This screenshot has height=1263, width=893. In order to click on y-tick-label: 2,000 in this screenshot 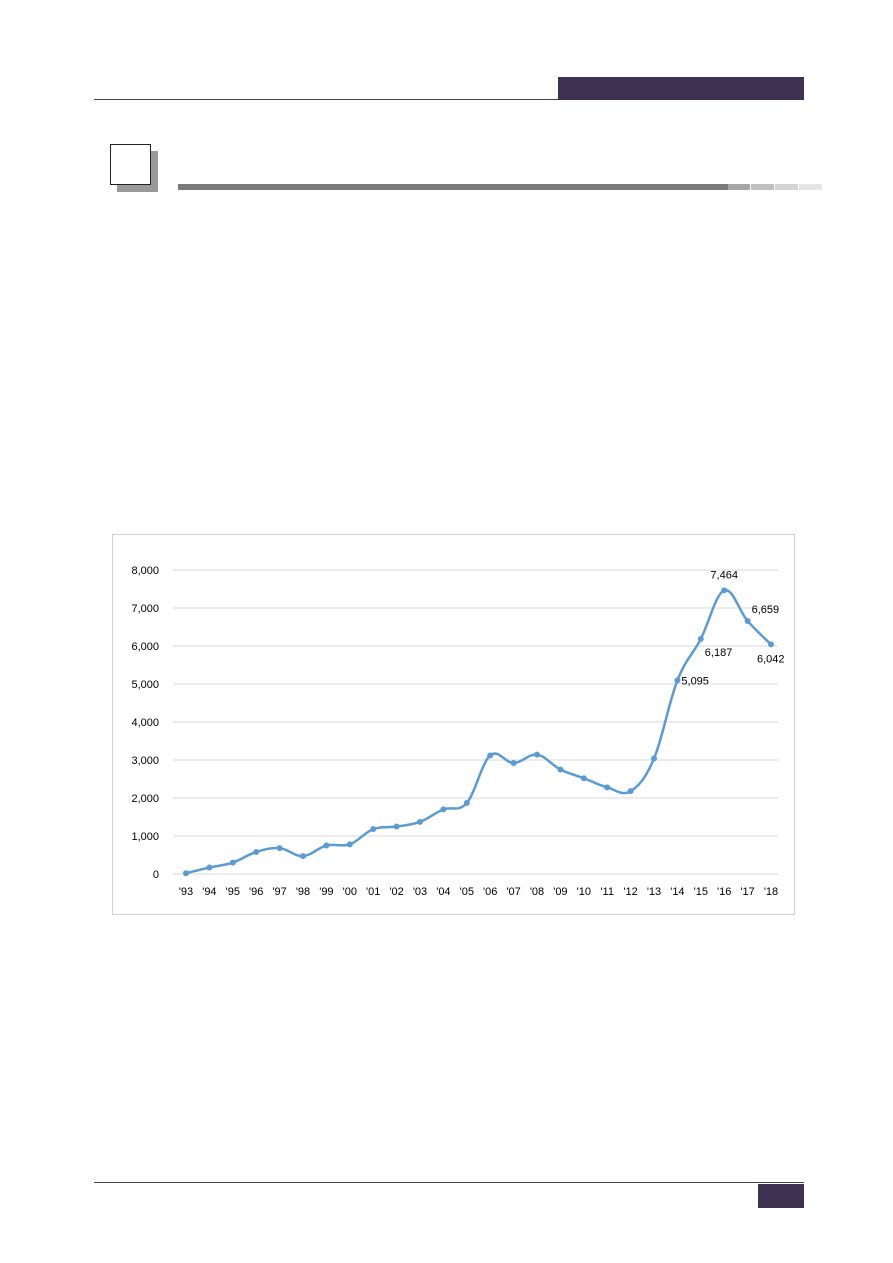, I will do `click(145, 799)`.